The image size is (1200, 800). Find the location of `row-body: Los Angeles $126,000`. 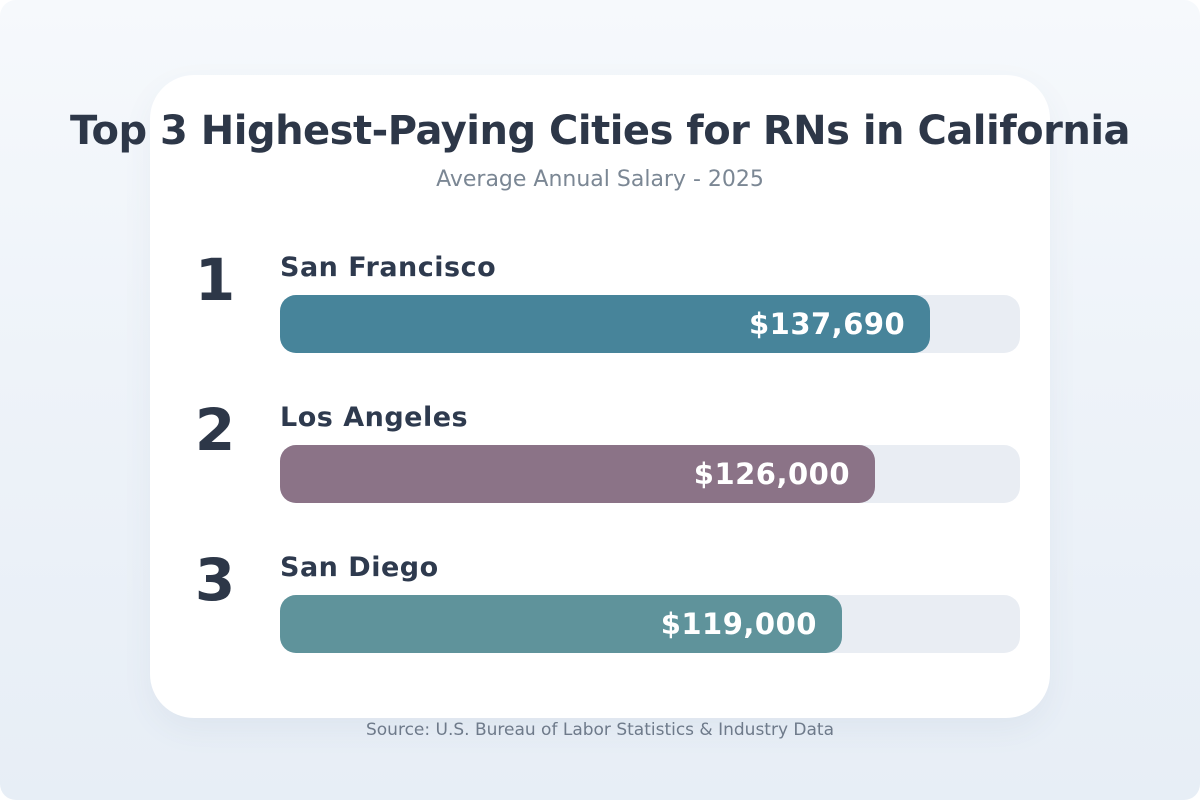

row-body: Los Angeles $126,000 is located at coordinates (665, 452).